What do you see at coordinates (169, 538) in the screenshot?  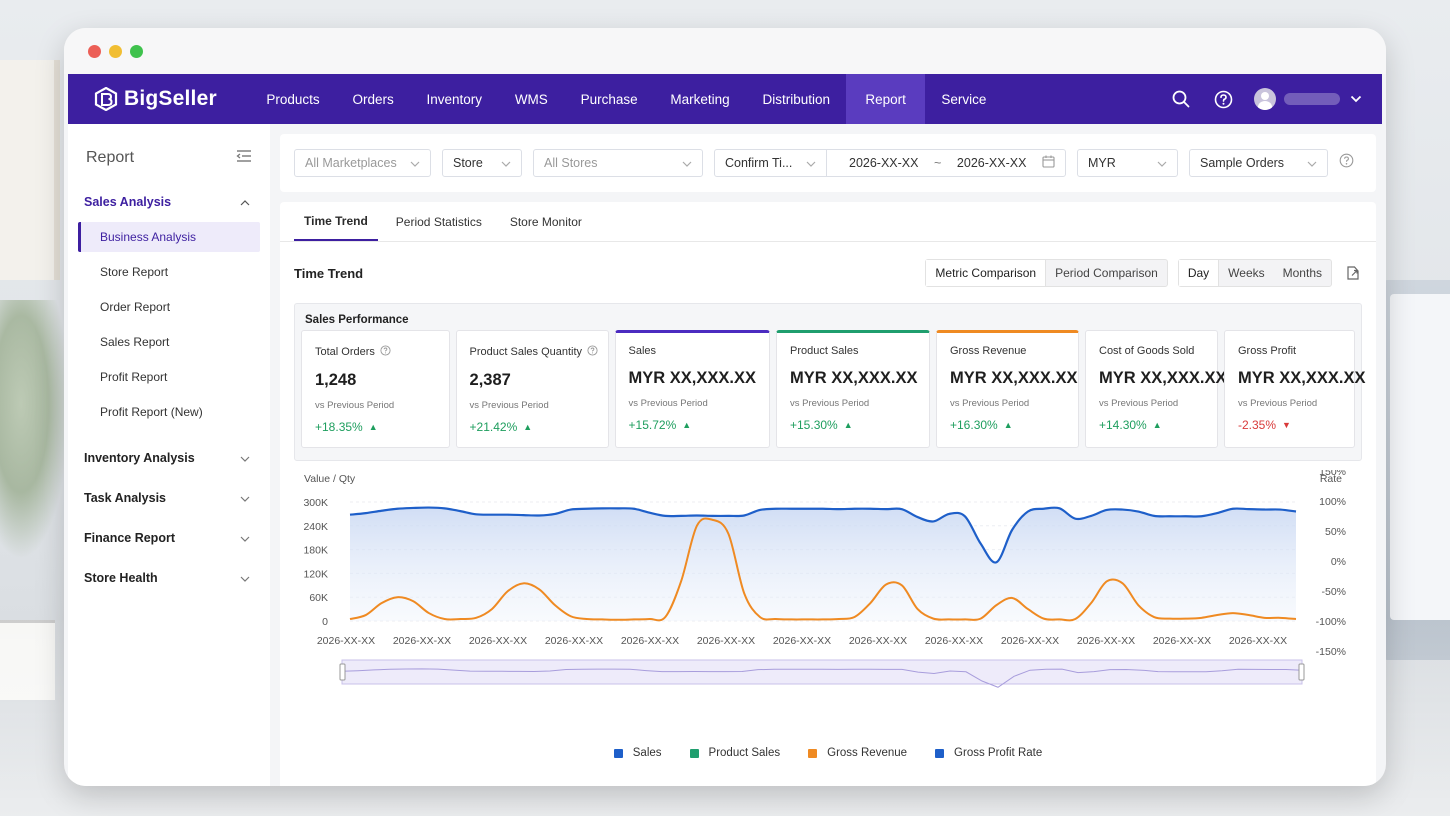 I see `sidebar-group-finance-report: Finance Report` at bounding box center [169, 538].